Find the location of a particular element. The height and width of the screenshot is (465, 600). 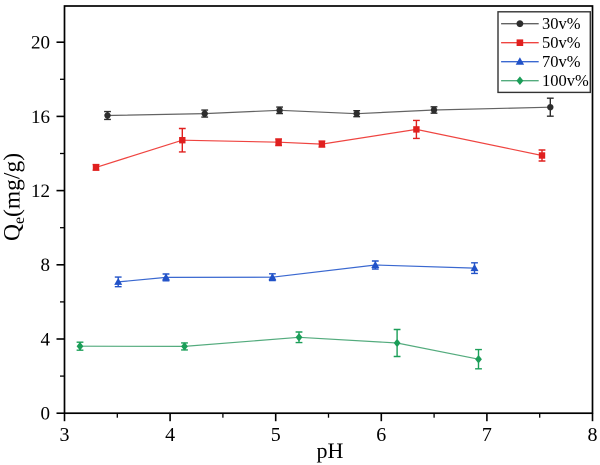

svg-text: Qe(mg/g) is located at coordinates (14, 197).